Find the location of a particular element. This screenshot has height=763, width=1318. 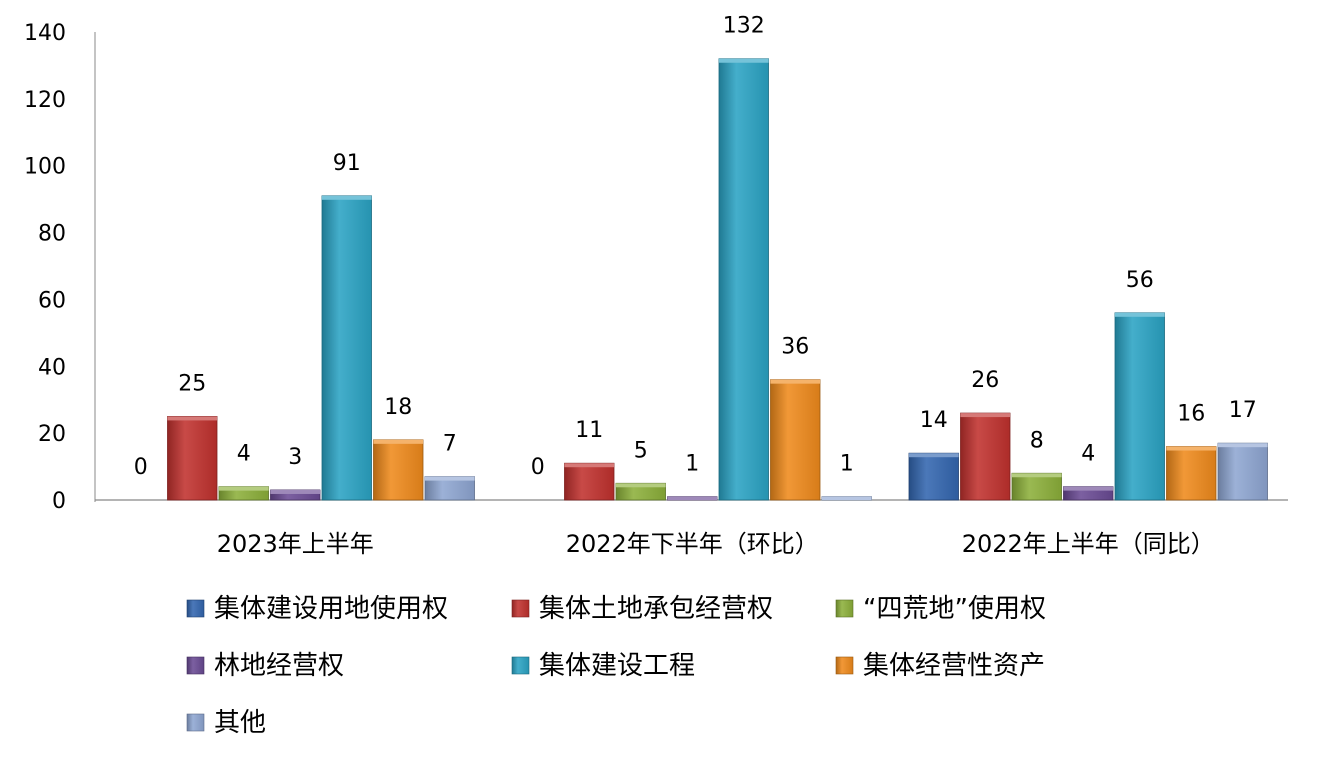

data-label: 3 is located at coordinates (295, 457).